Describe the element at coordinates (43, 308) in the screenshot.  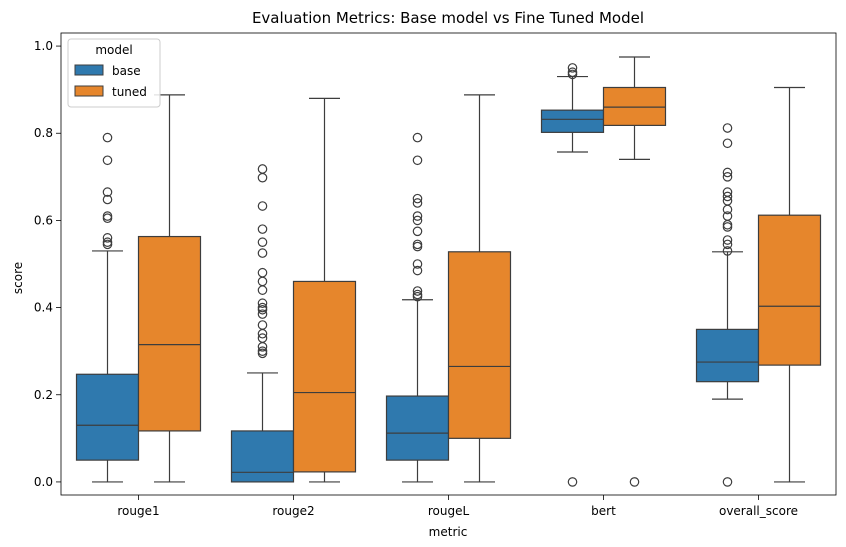
I see `y-tick-label: 0.4` at that location.